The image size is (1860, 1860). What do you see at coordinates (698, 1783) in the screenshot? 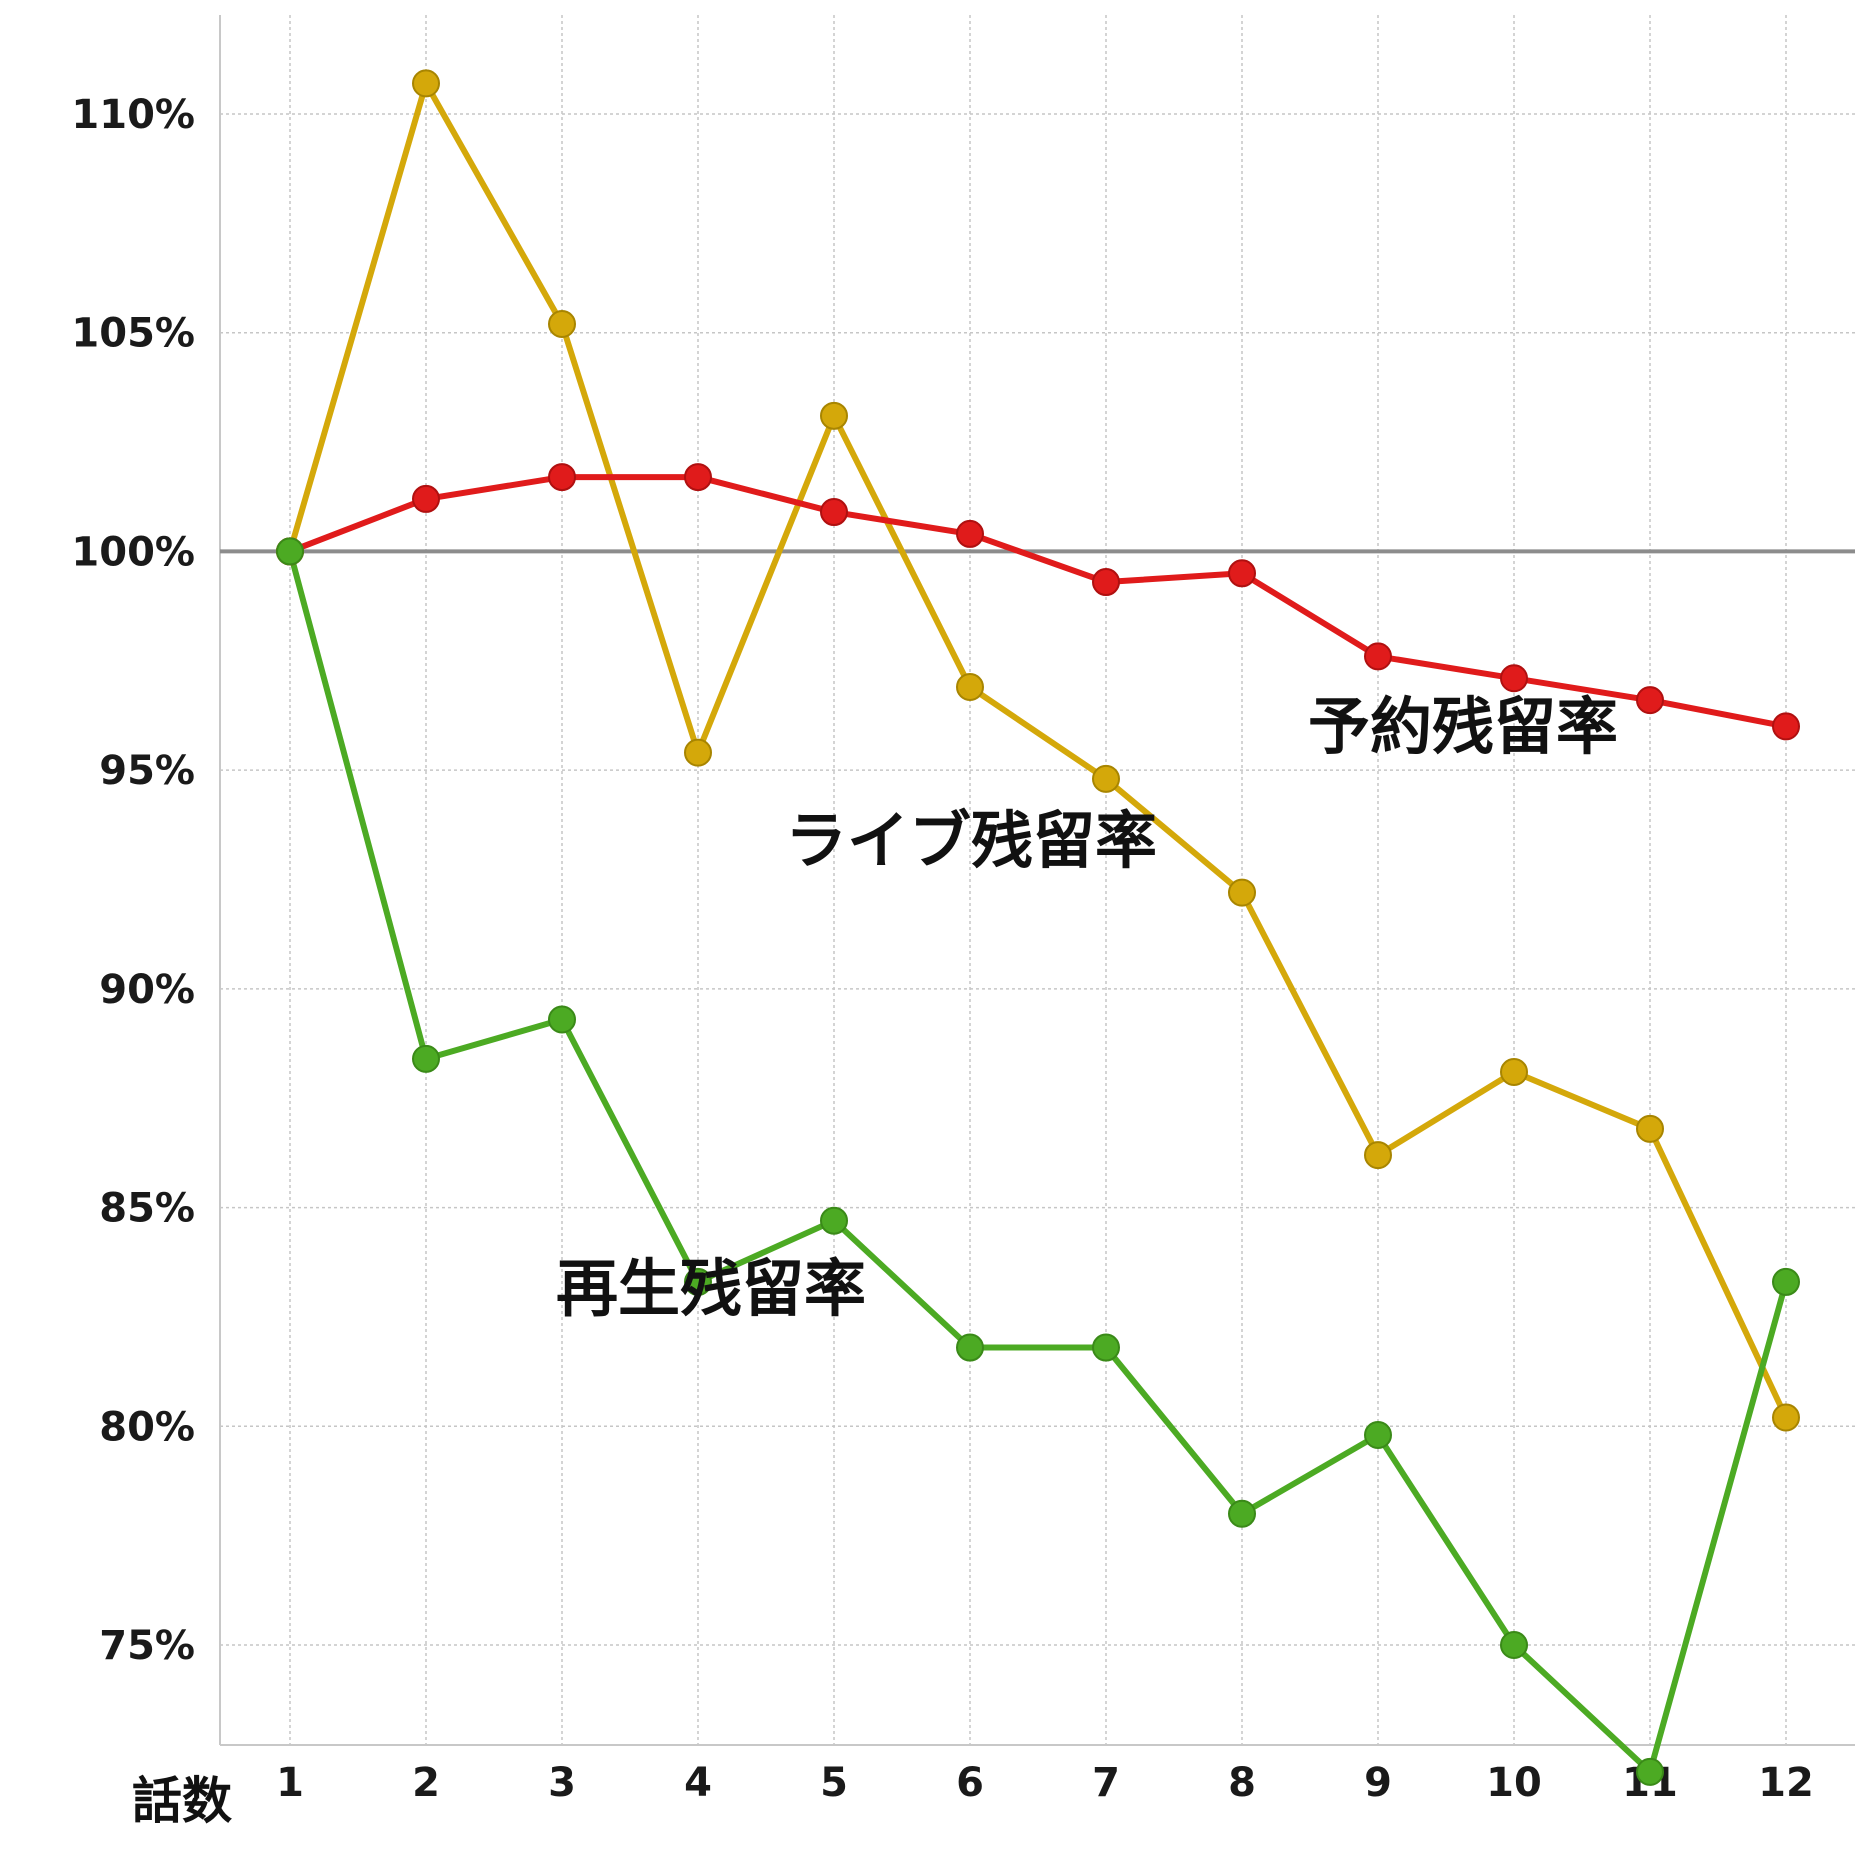
I see `x-tick-label: 4` at bounding box center [698, 1783].